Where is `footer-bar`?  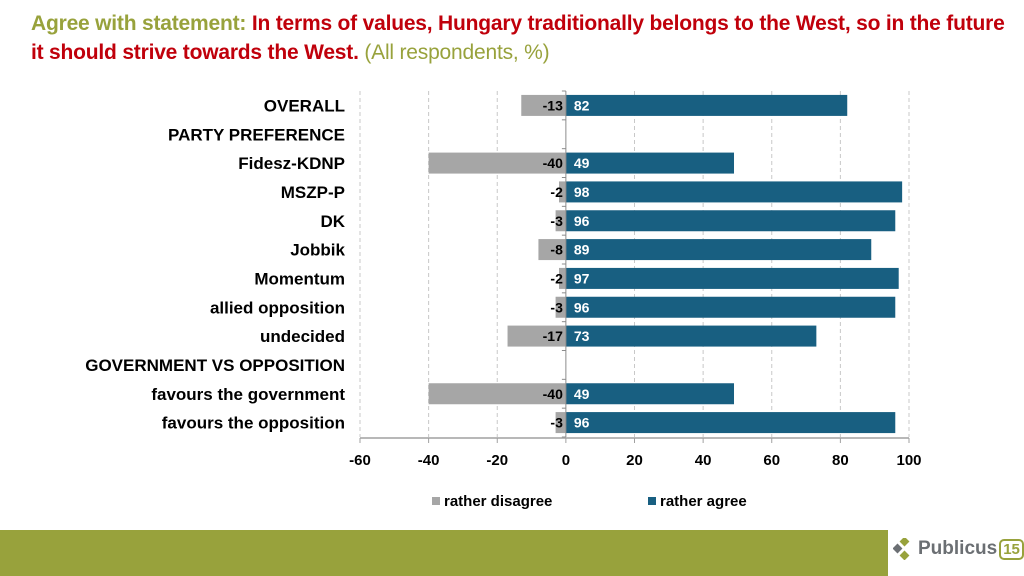 footer-bar is located at coordinates (444, 553).